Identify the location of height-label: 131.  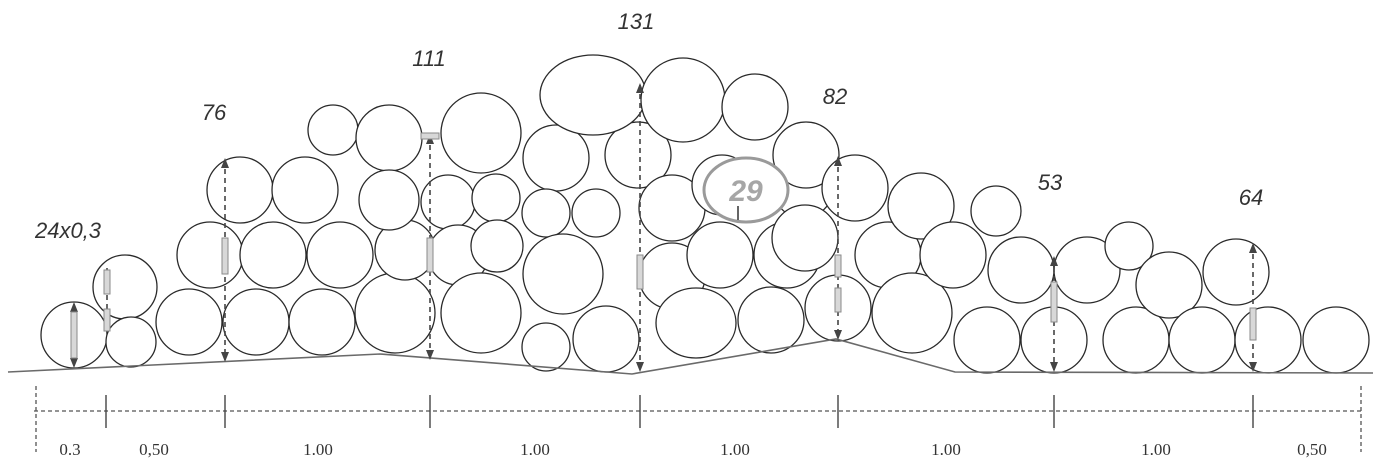
(636, 21).